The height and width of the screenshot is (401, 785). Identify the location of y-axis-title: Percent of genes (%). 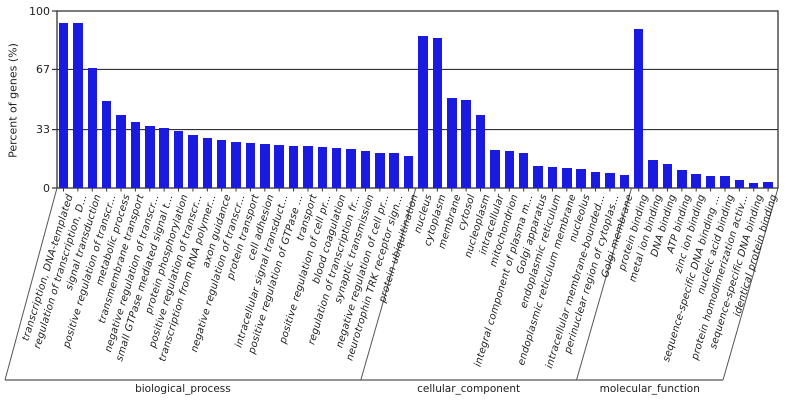
(13, 100).